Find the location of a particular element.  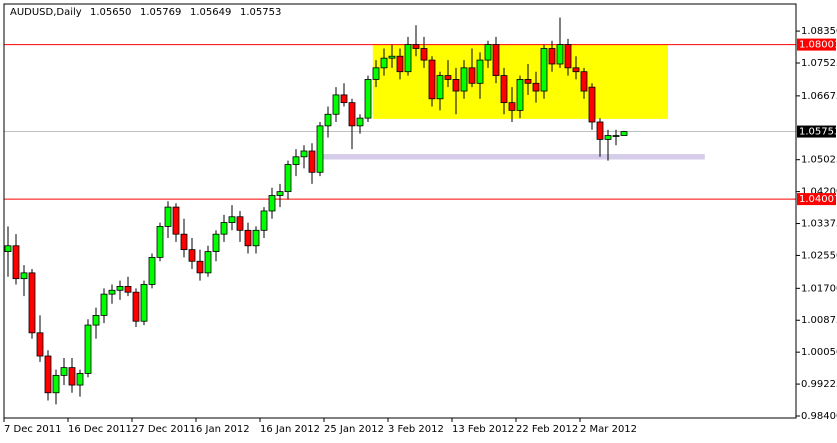

x-tick-label: 2 Mar 2012 is located at coordinates (608, 429).